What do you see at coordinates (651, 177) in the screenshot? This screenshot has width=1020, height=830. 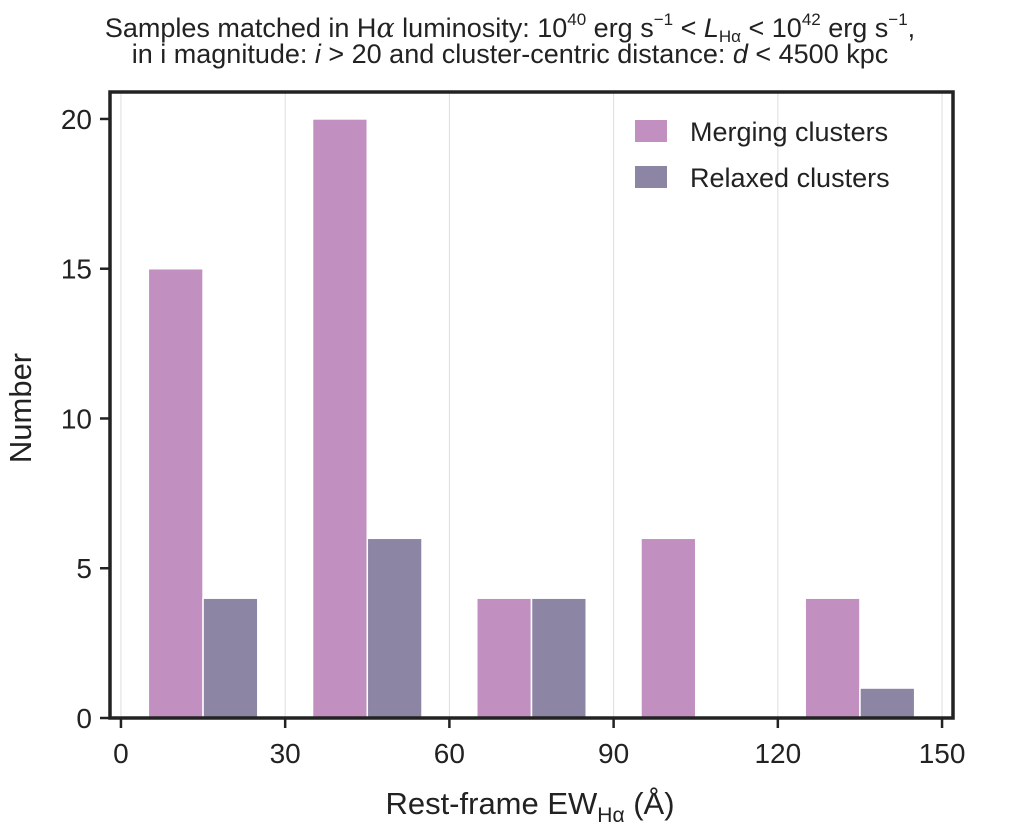 I see `legend-swatch-relaxed` at bounding box center [651, 177].